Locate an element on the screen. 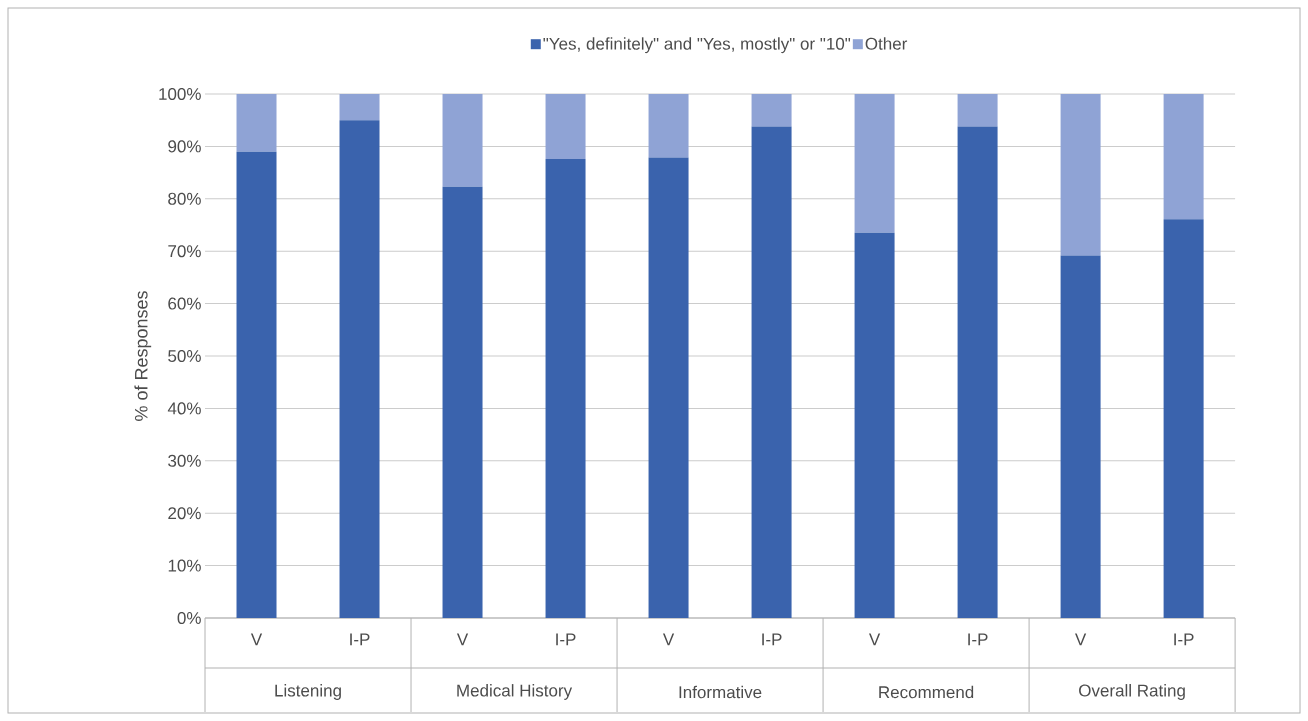 Image resolution: width=1308 pixels, height=721 pixels. y-axis-title: % of Responses is located at coordinates (143, 356).